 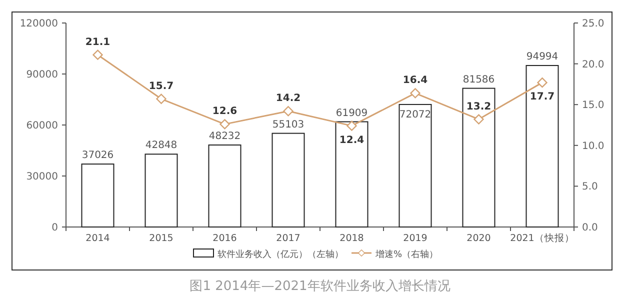 I want to click on x-tick-label: 2015, so click(x=161, y=238).